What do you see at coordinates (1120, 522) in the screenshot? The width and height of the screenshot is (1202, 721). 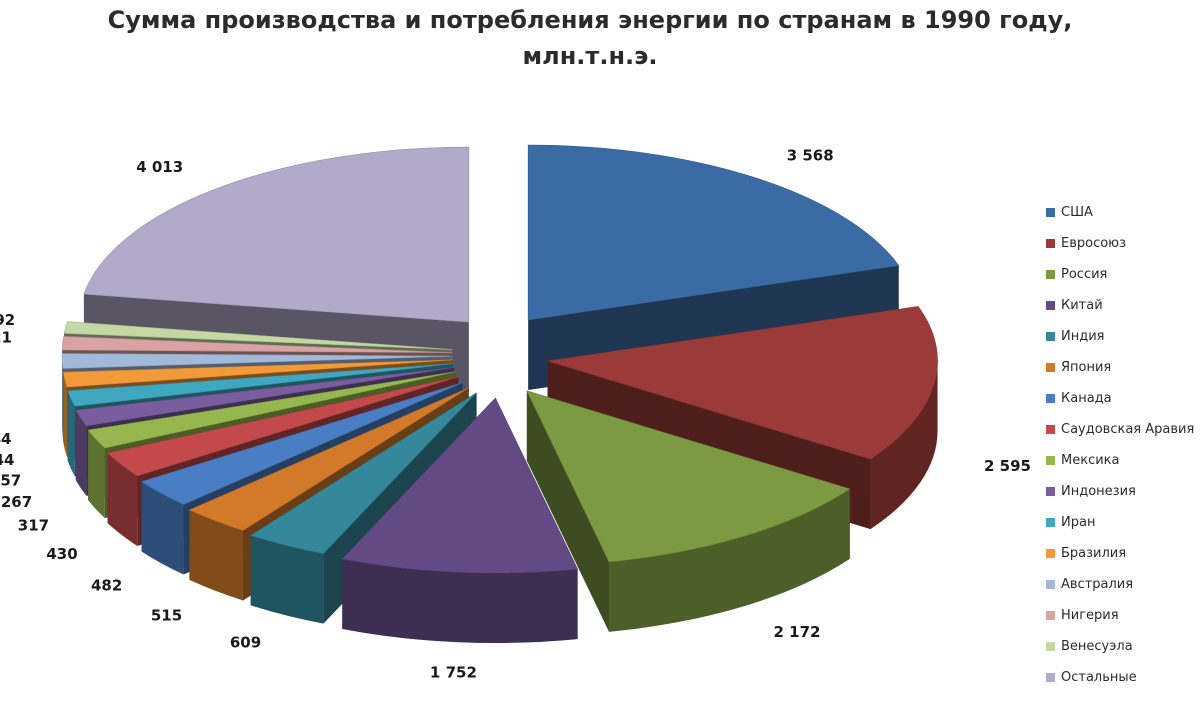 I see `legend-entry-10: Иран` at bounding box center [1120, 522].